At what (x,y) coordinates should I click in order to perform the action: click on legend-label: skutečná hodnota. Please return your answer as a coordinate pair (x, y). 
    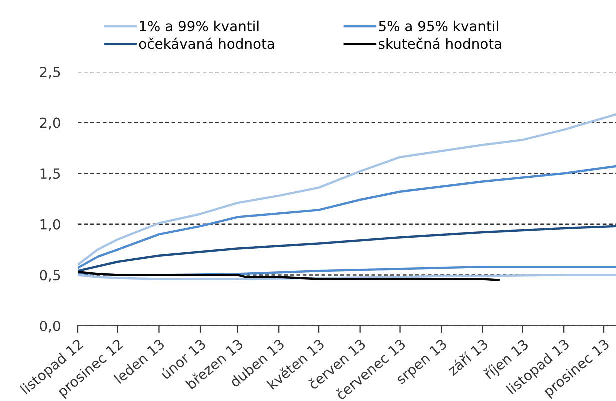
    Looking at the image, I should click on (440, 44).